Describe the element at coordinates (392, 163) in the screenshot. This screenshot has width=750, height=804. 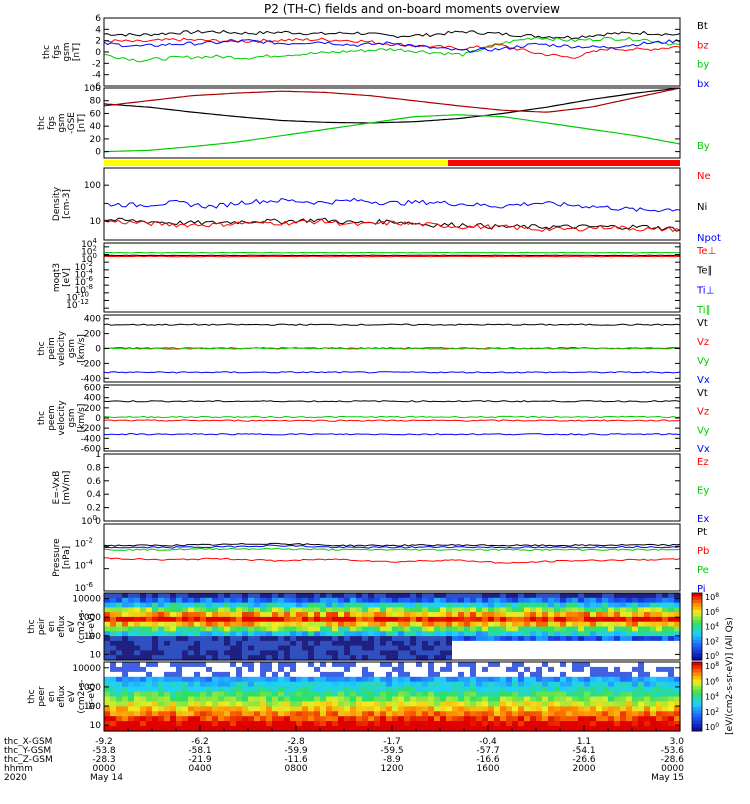
I see `mode-bar` at that location.